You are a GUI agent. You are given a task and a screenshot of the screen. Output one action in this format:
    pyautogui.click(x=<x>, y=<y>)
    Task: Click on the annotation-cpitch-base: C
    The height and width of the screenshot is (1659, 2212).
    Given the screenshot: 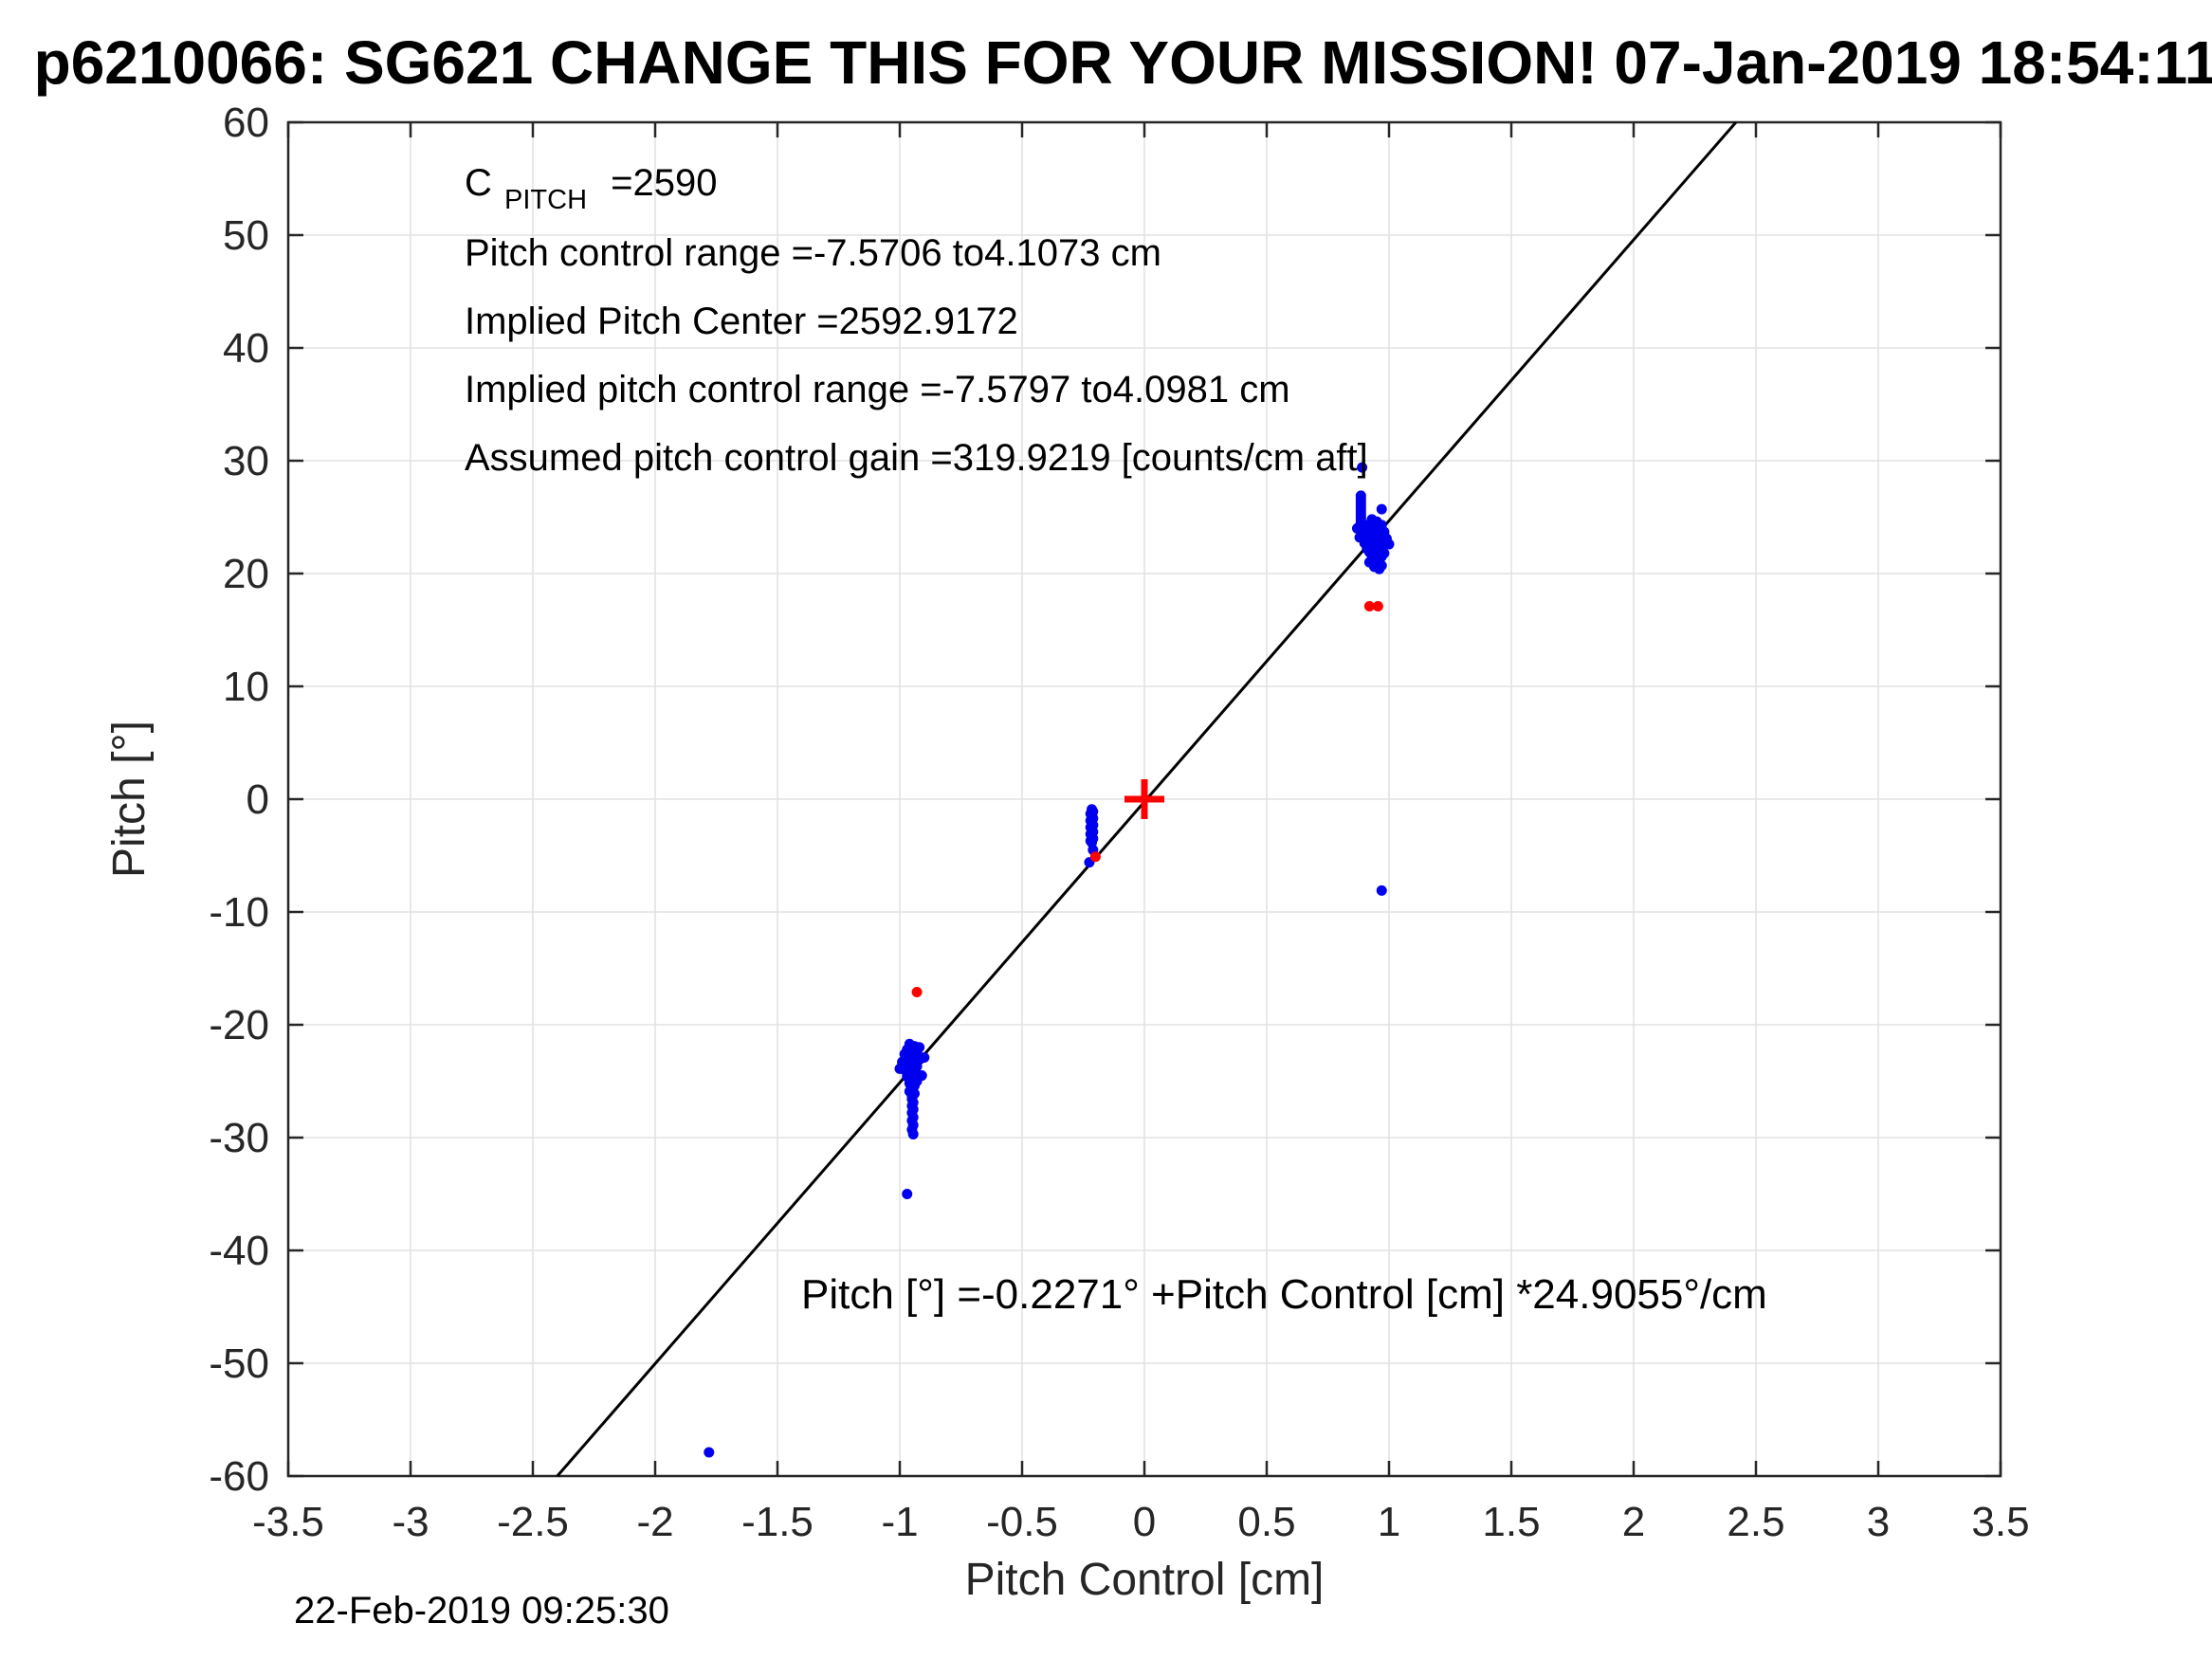 What is the action you would take?
    pyautogui.click(x=478, y=183)
    